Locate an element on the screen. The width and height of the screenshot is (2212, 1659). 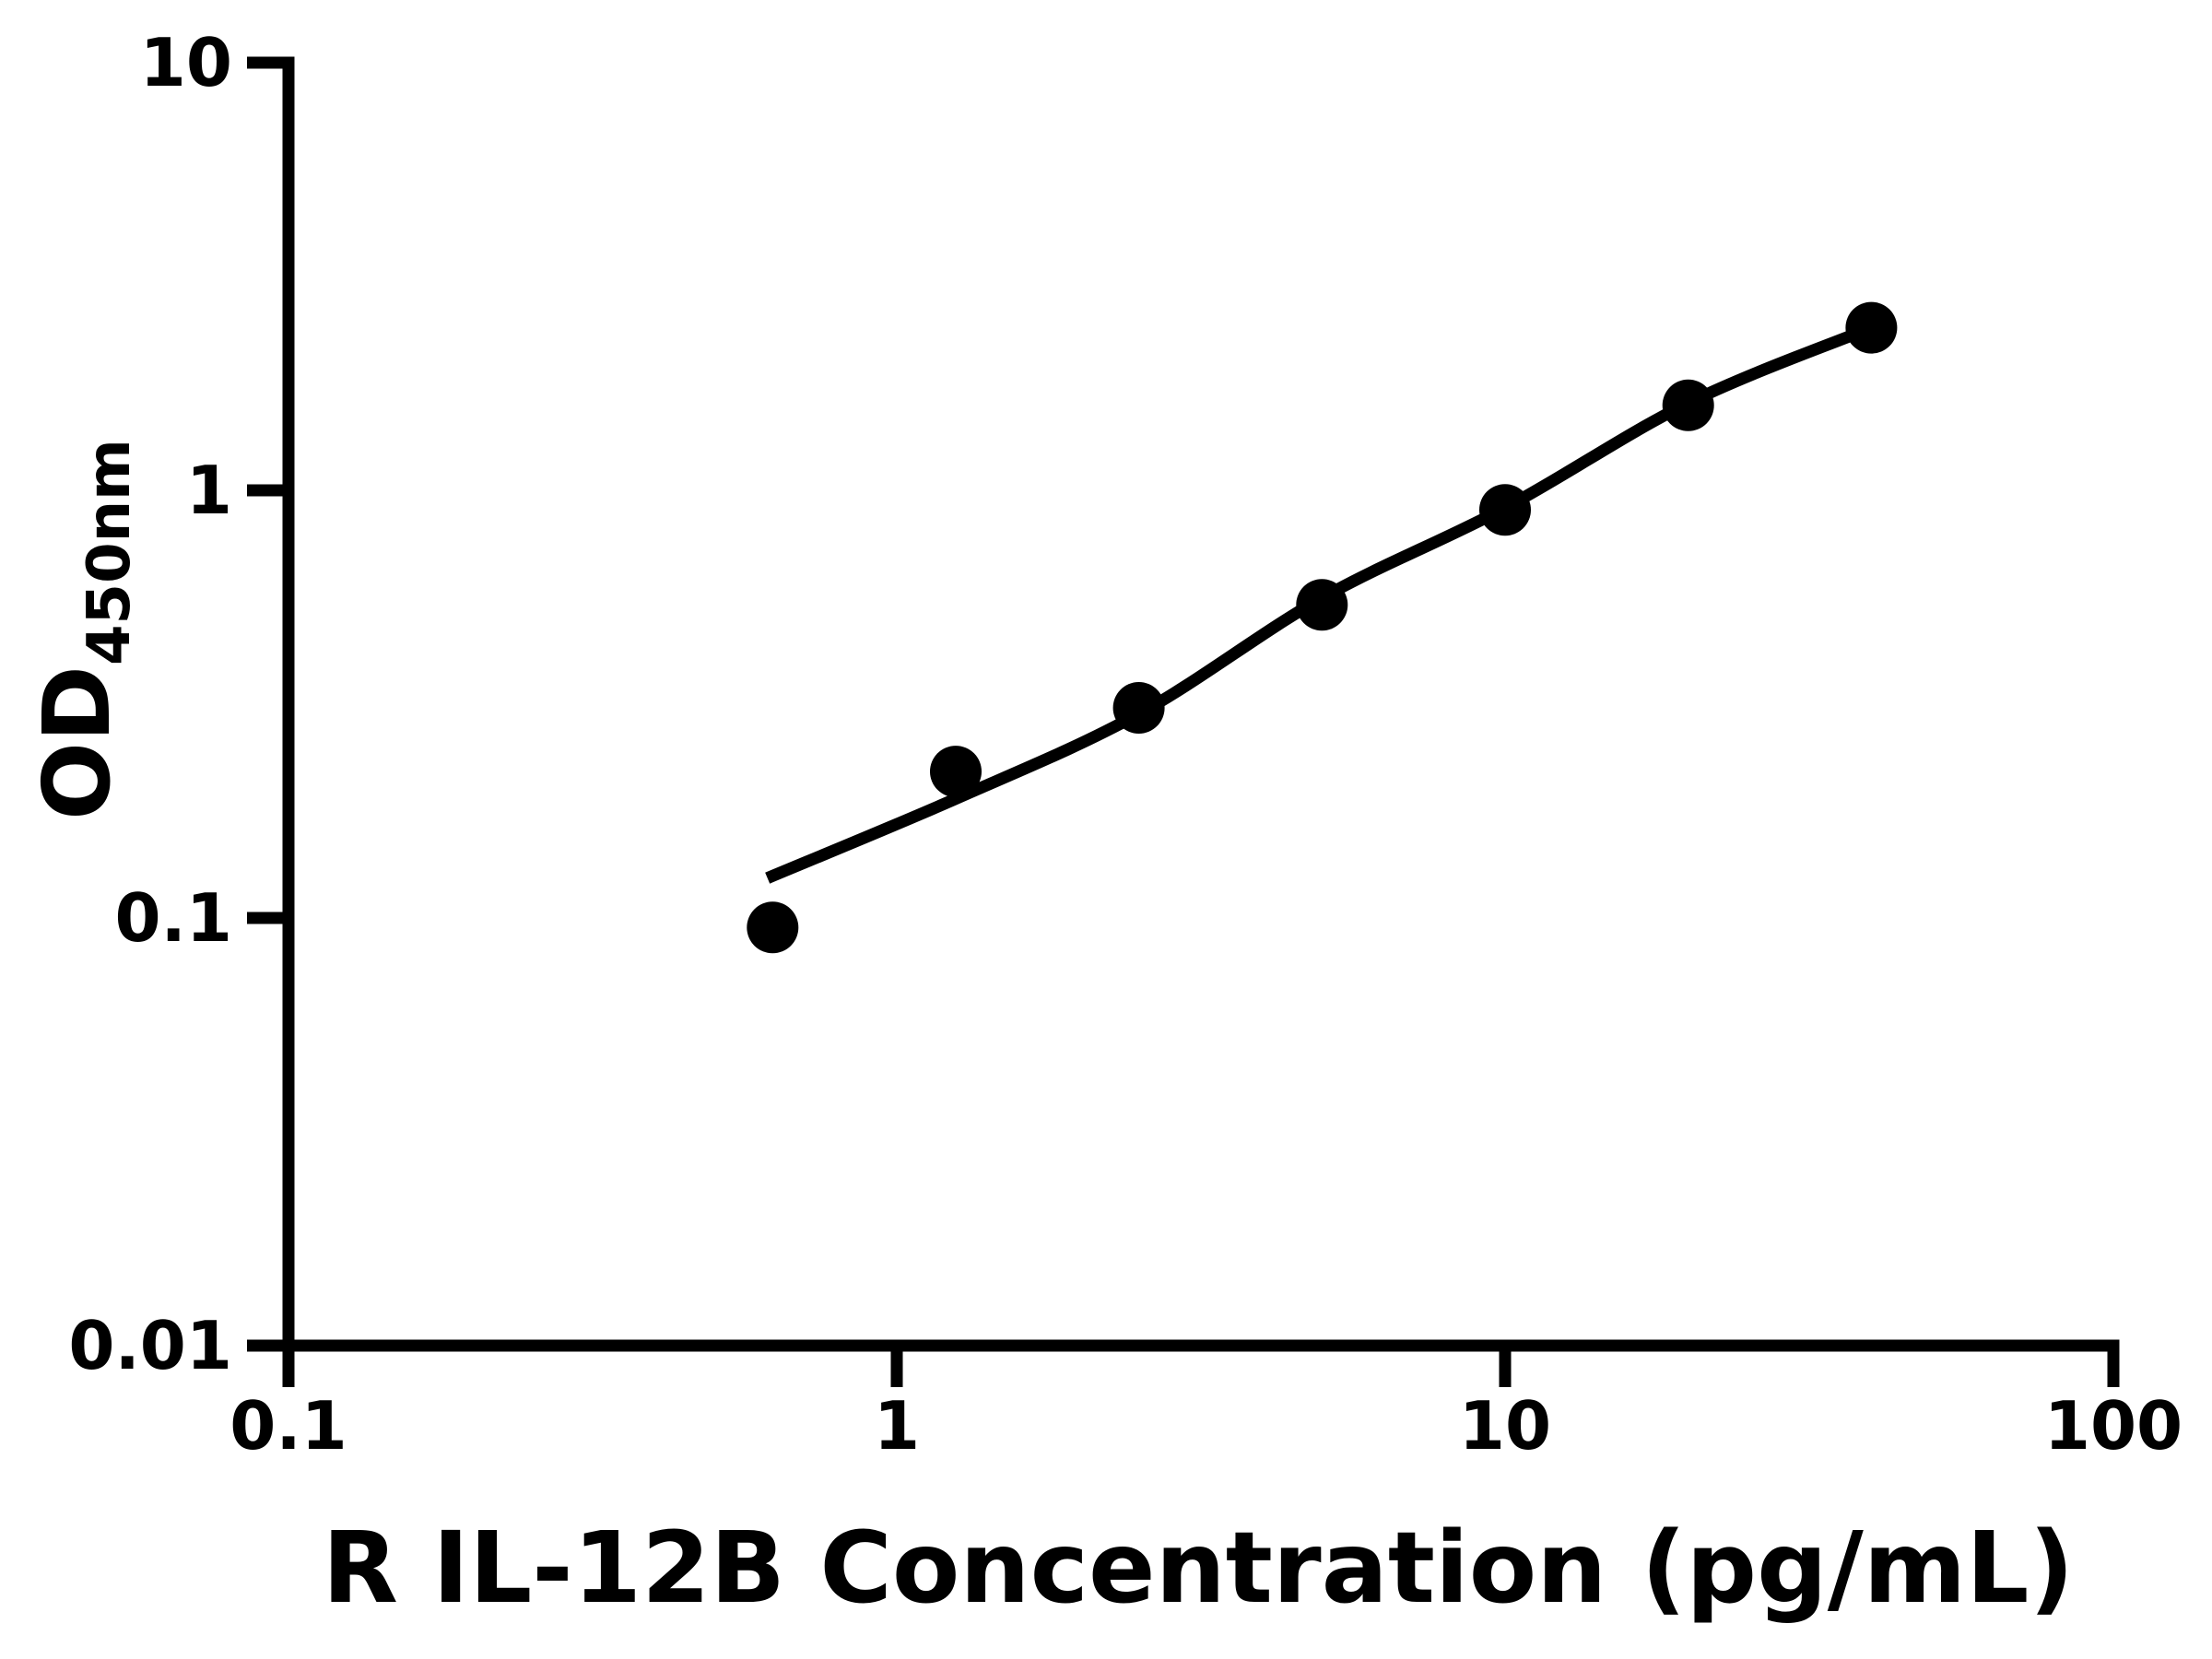
y-tick-label-1: 1 is located at coordinates (209, 490).